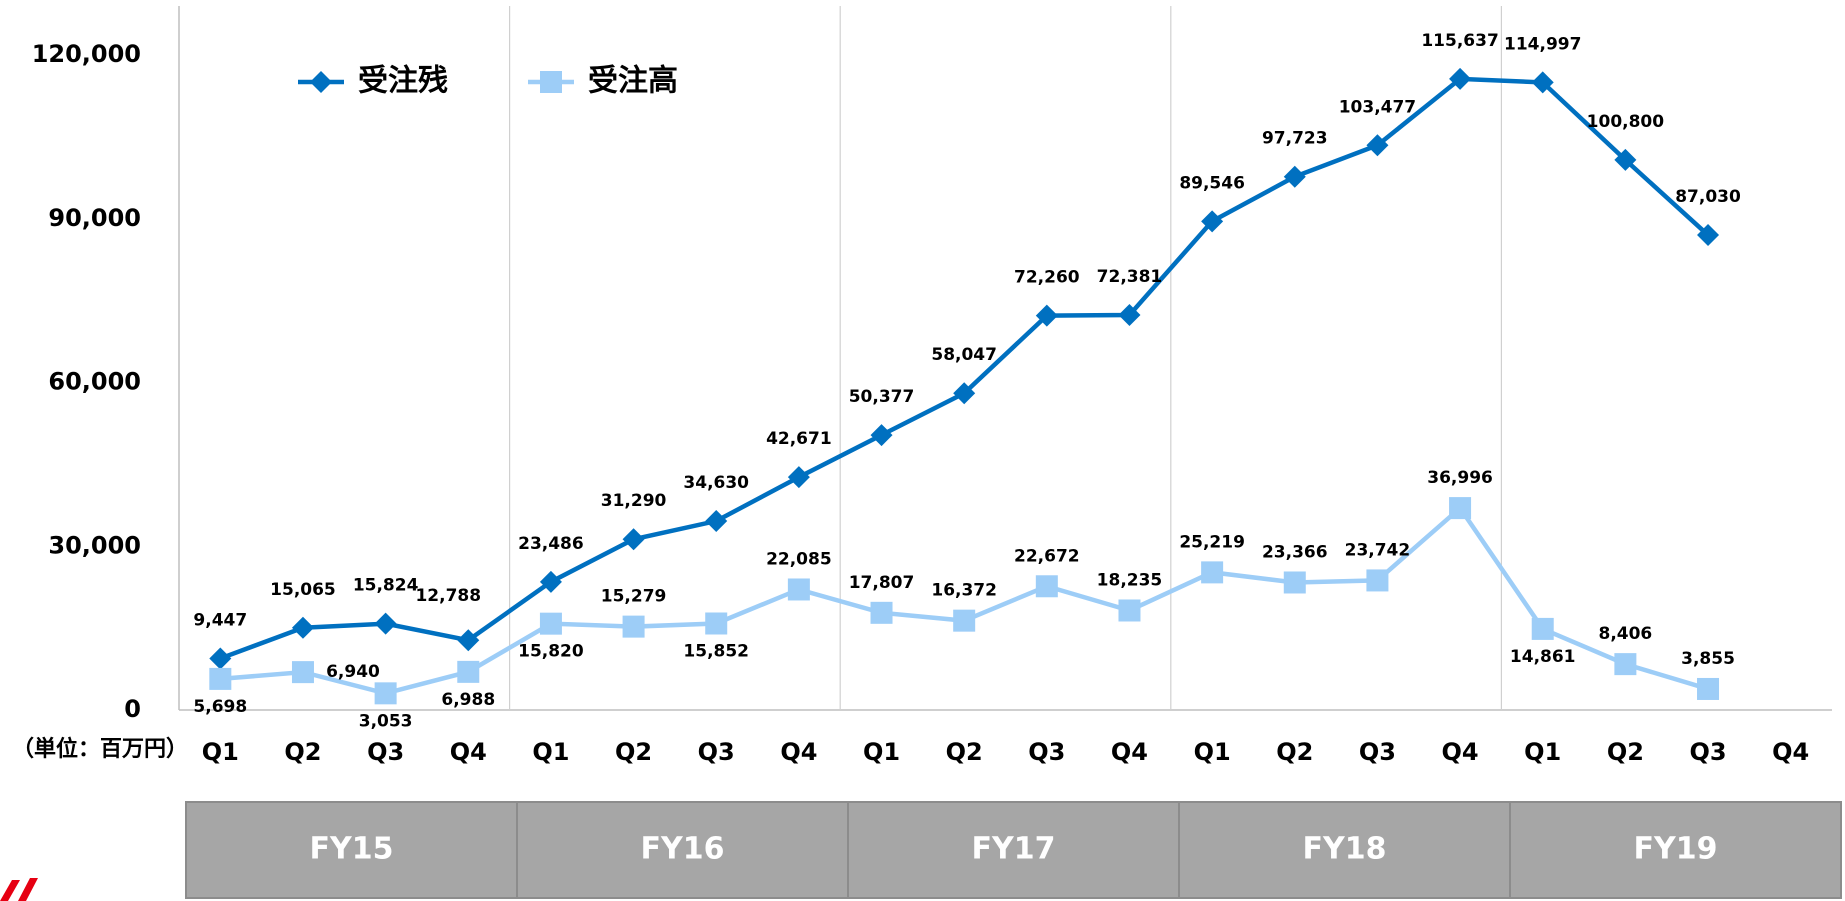 This screenshot has height=901, width=1845. What do you see at coordinates (716, 651) in the screenshot?
I see `data-label: 15,852` at bounding box center [716, 651].